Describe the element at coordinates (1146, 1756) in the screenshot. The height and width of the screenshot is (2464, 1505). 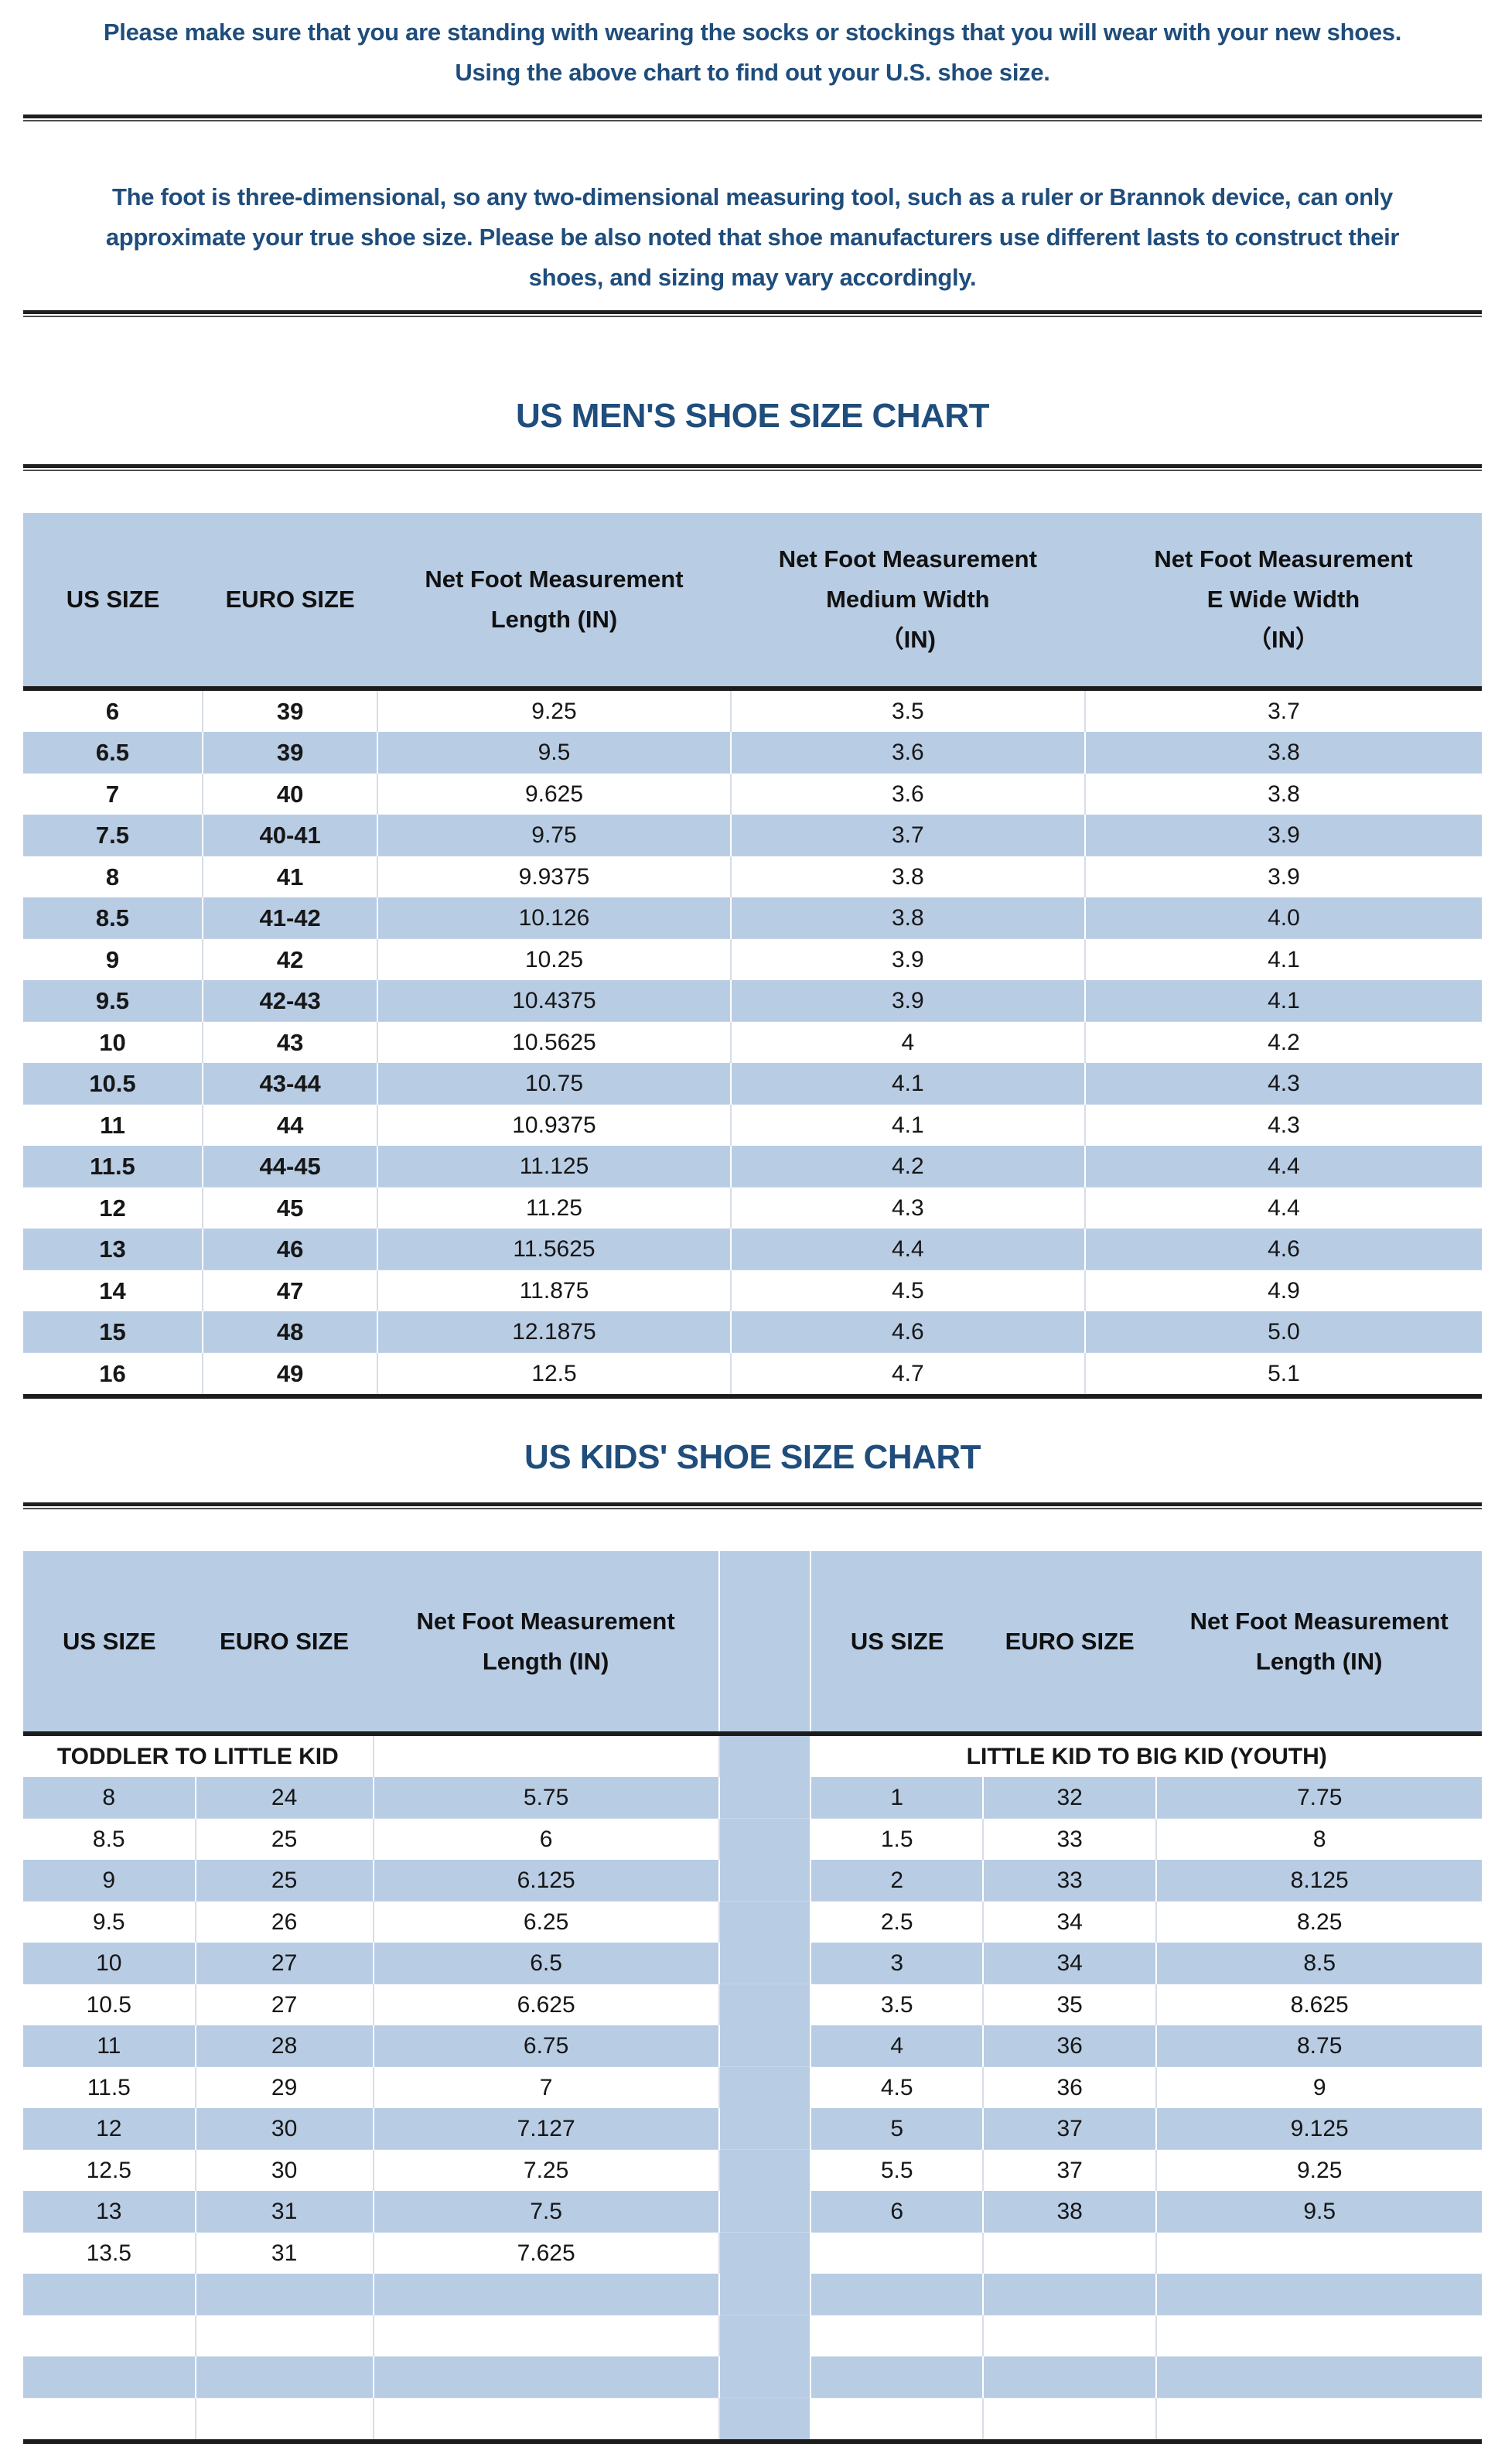
I see `section-label-little-kid-to-big-kid: LITTLE KID TO BIG KID (YOUTH)` at that location.